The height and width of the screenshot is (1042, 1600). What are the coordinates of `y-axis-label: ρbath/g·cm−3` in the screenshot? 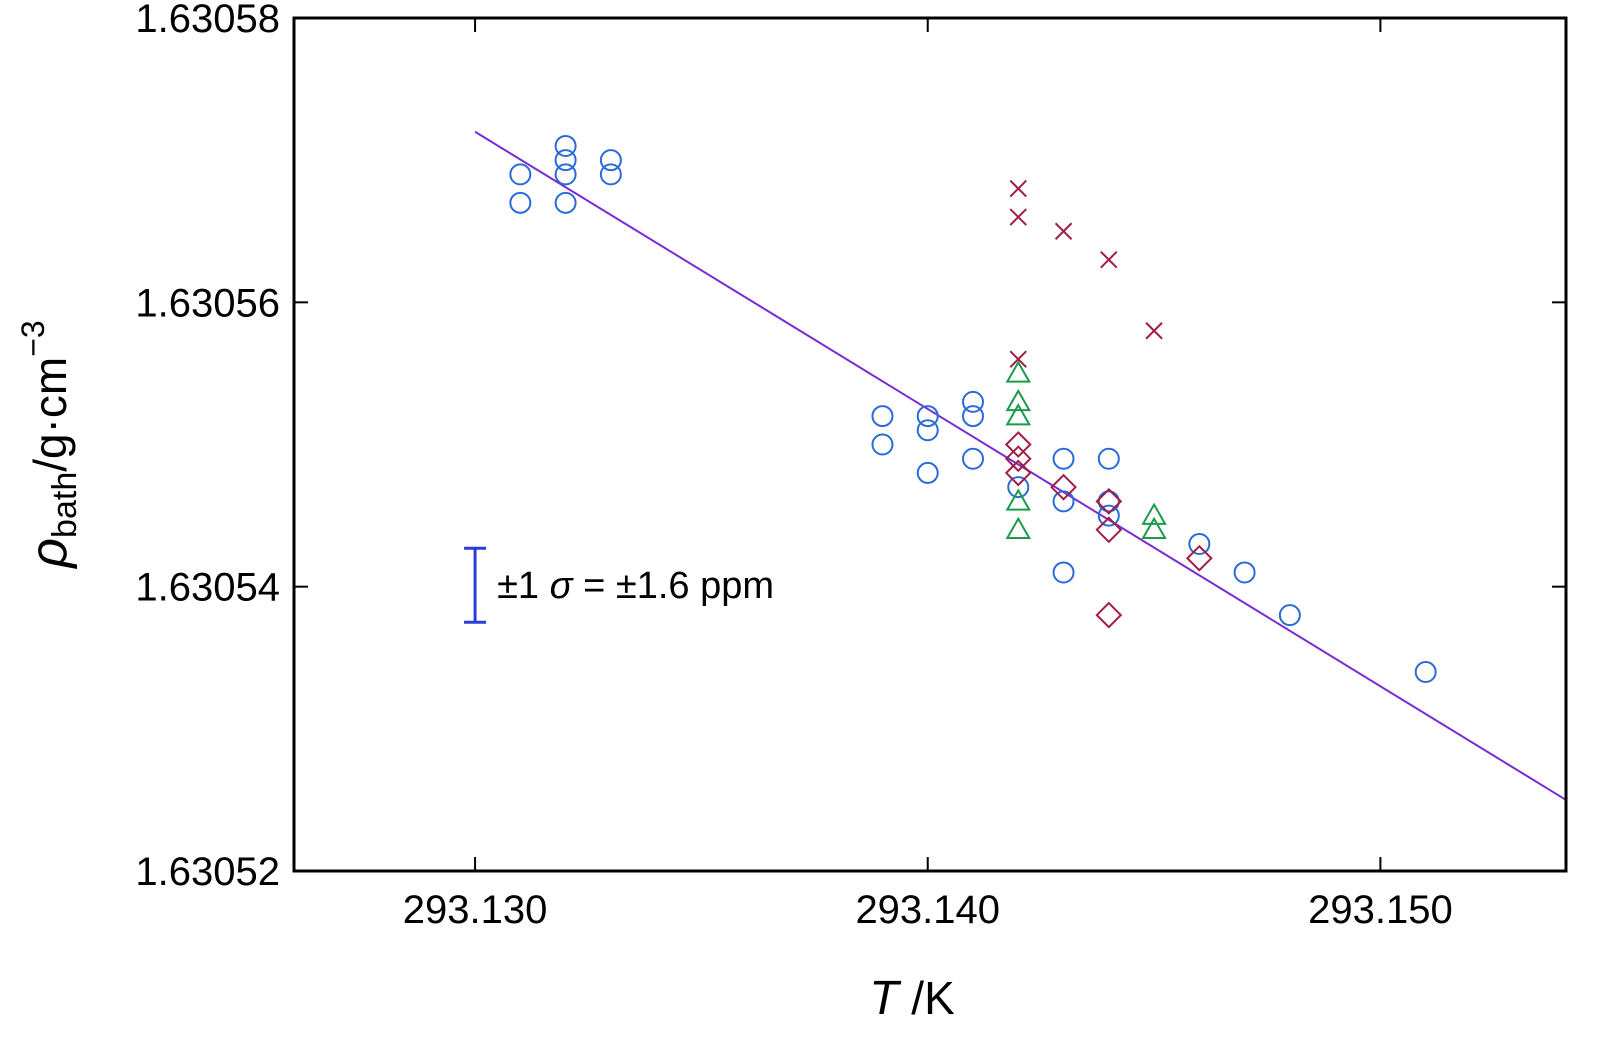 It's located at (49, 444).